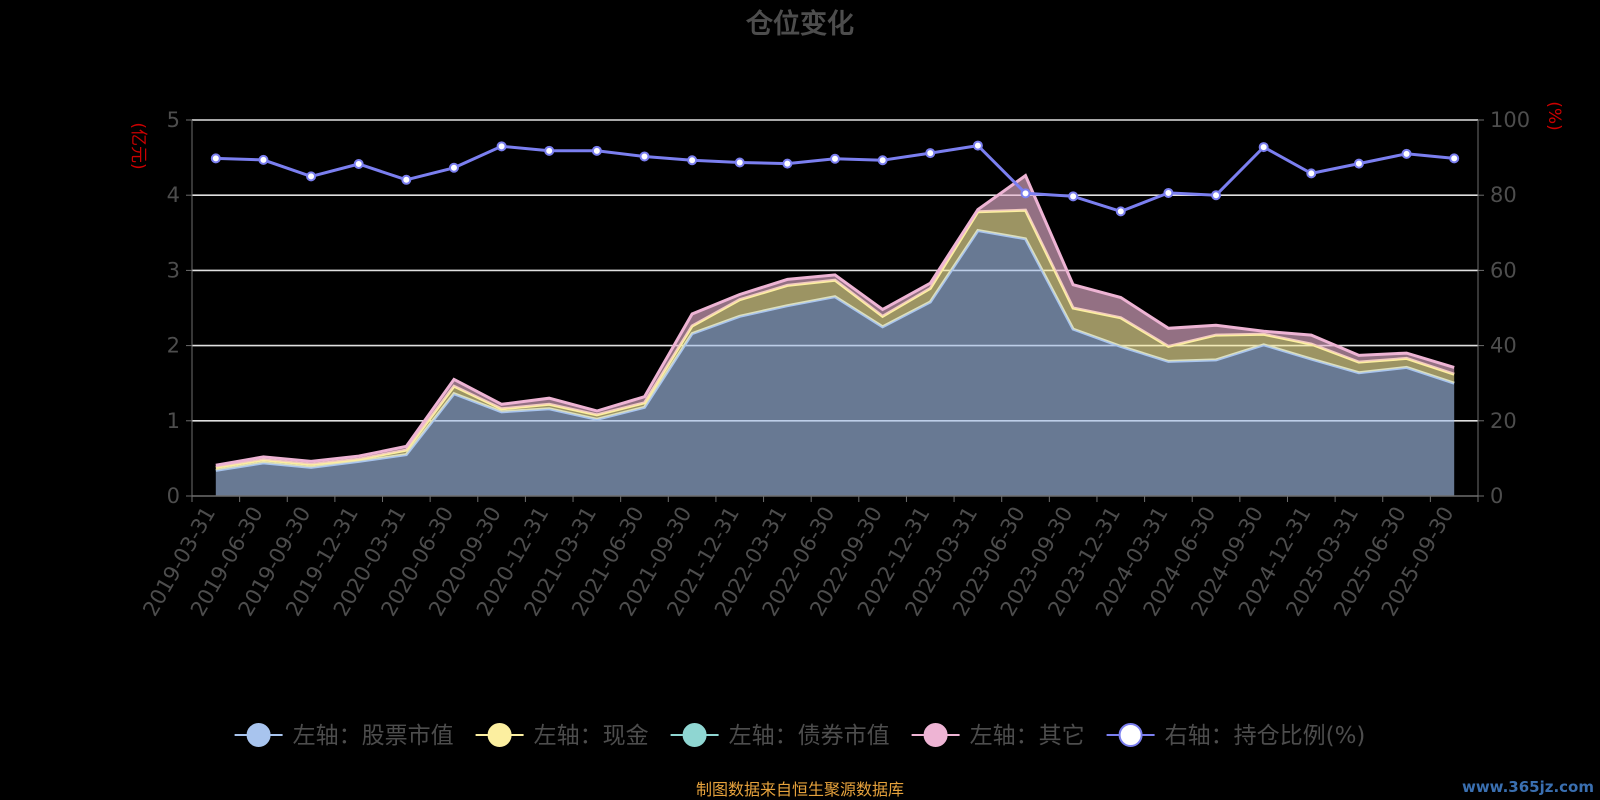 The width and height of the screenshot is (1600, 800). I want to click on legend-label: 左轴：债券市值, so click(809, 736).